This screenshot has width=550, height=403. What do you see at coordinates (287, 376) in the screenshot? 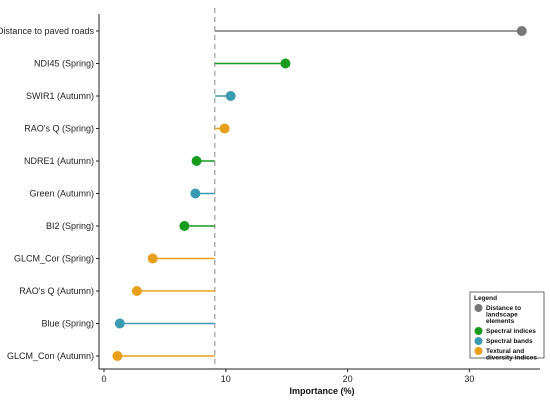
I see `x-tick-labels: 0 10 20 30` at bounding box center [287, 376].